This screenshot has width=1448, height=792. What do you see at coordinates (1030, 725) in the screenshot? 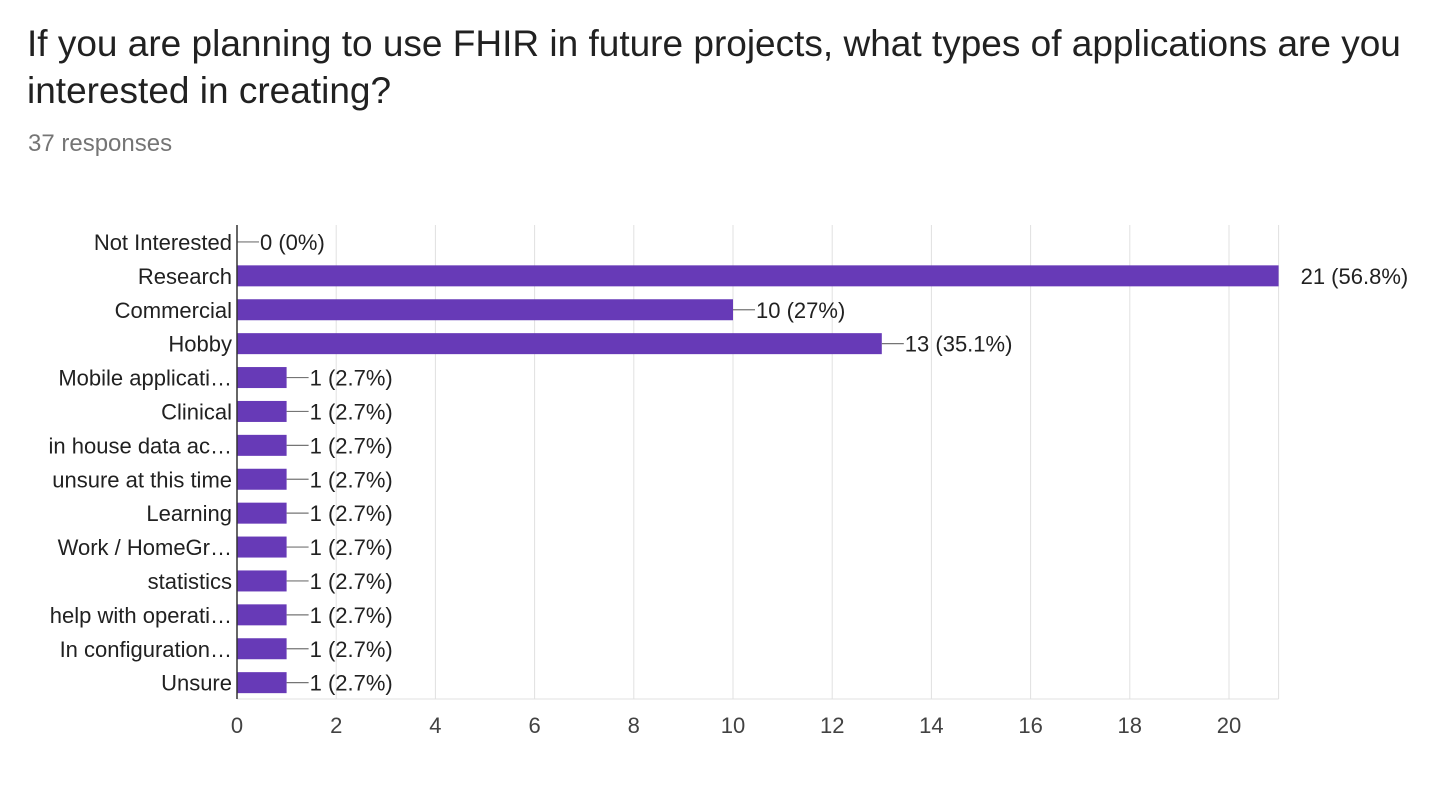
I see `x-tick-label: 16` at bounding box center [1030, 725].